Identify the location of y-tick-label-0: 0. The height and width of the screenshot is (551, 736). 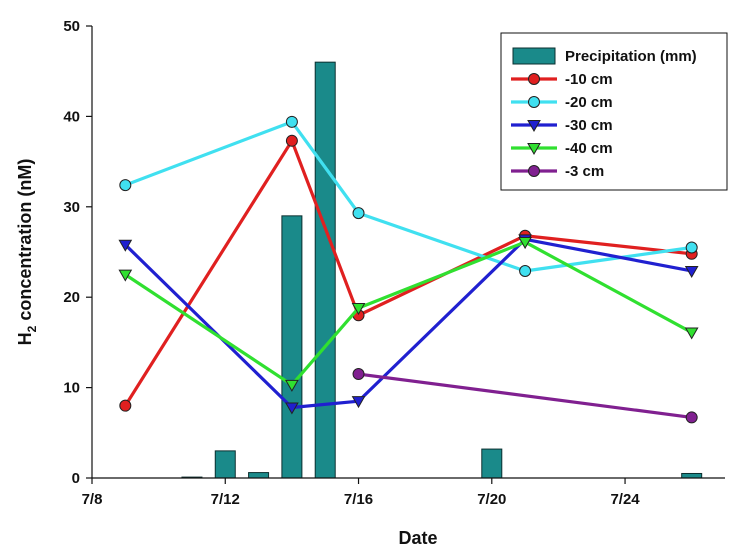
(76, 478).